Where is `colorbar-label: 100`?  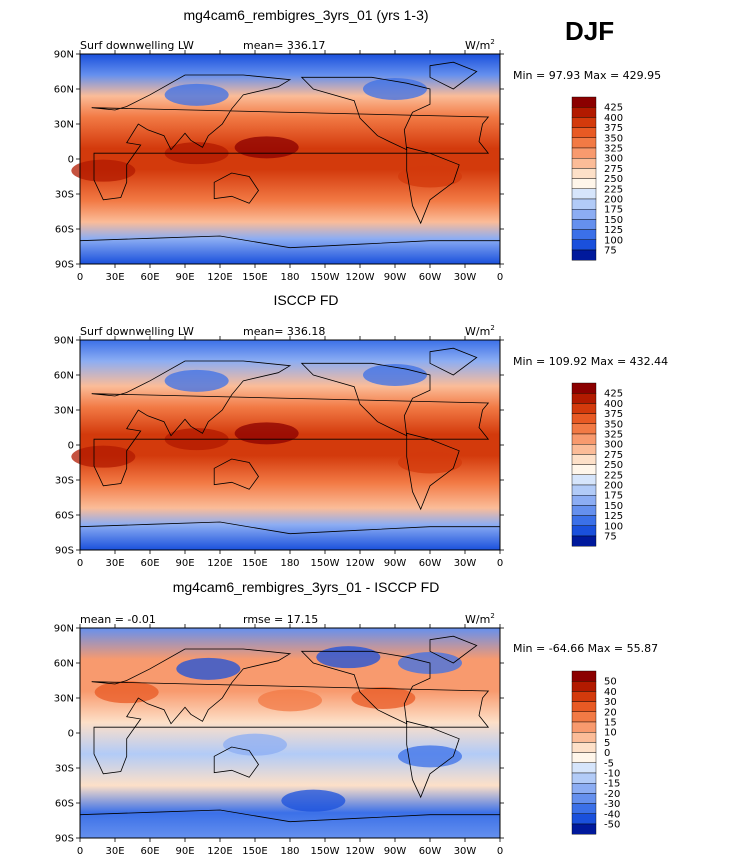 colorbar-label: 100 is located at coordinates (613, 526).